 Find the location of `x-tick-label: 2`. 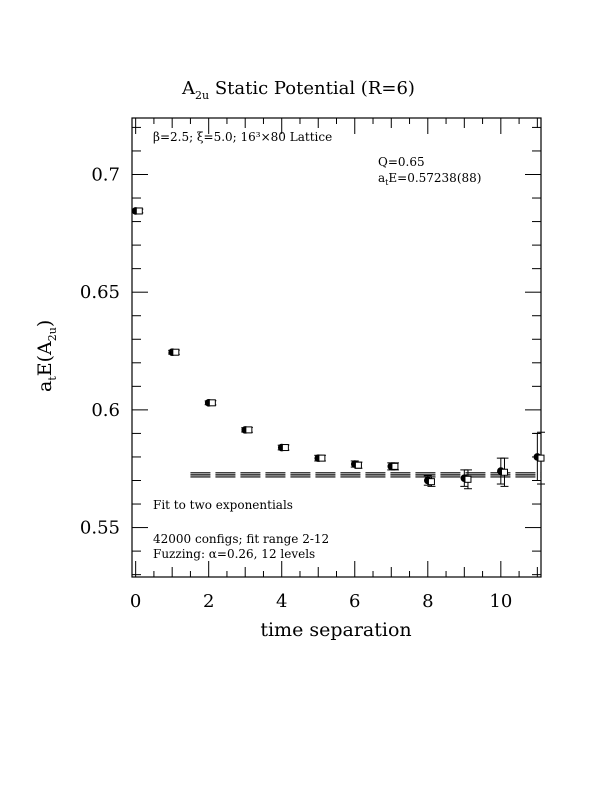

x-tick-label: 2 is located at coordinates (208, 601).